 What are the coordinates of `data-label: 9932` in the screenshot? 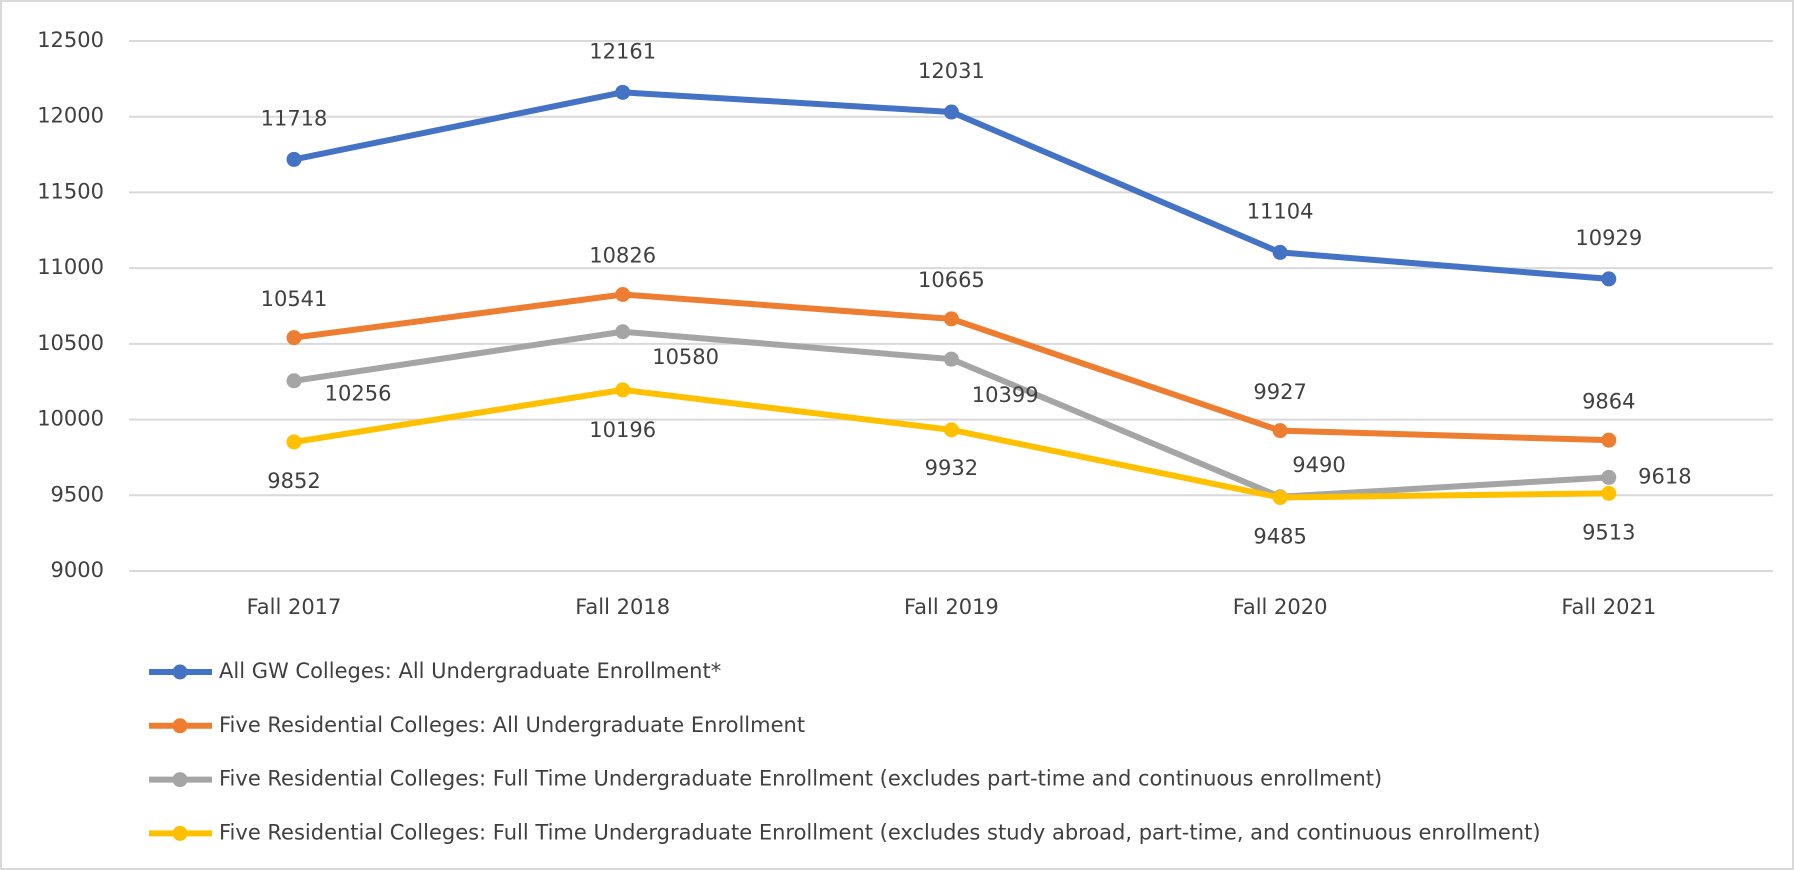 It's located at (951, 468).